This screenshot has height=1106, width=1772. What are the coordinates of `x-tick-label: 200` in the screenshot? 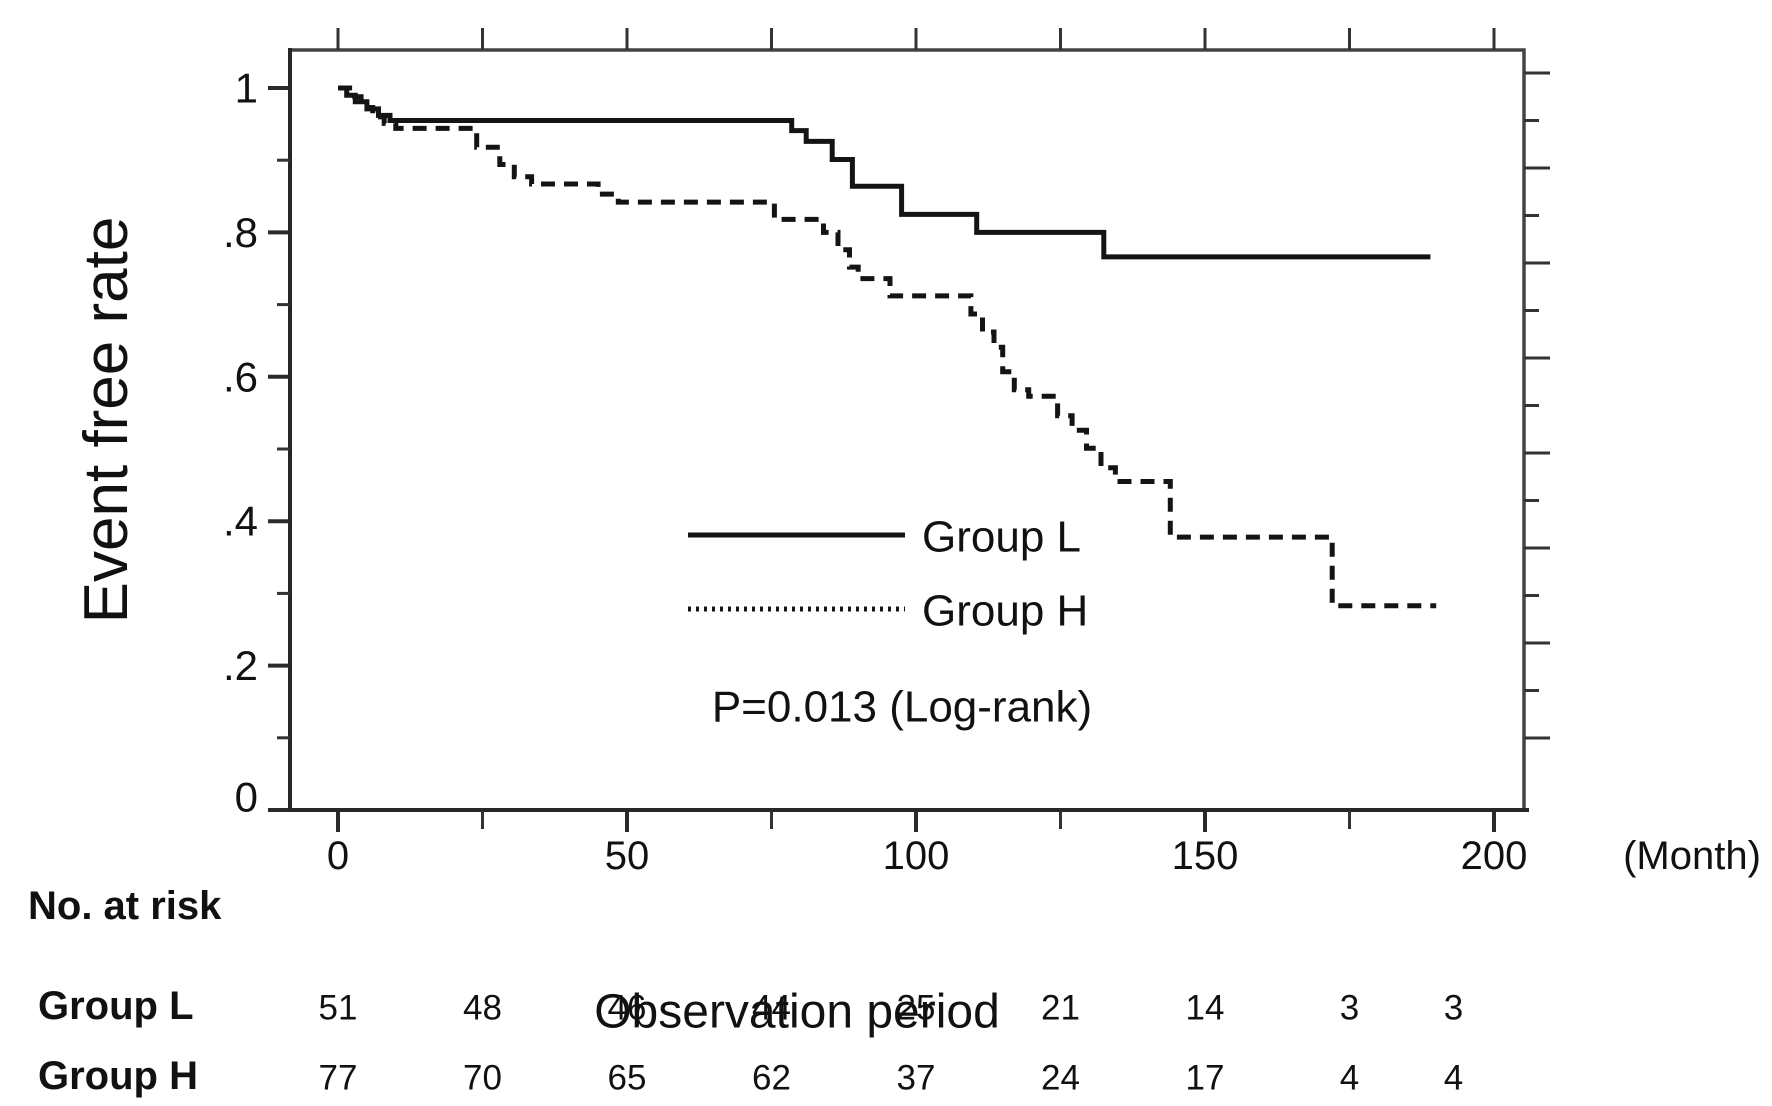 It's located at (1494, 856).